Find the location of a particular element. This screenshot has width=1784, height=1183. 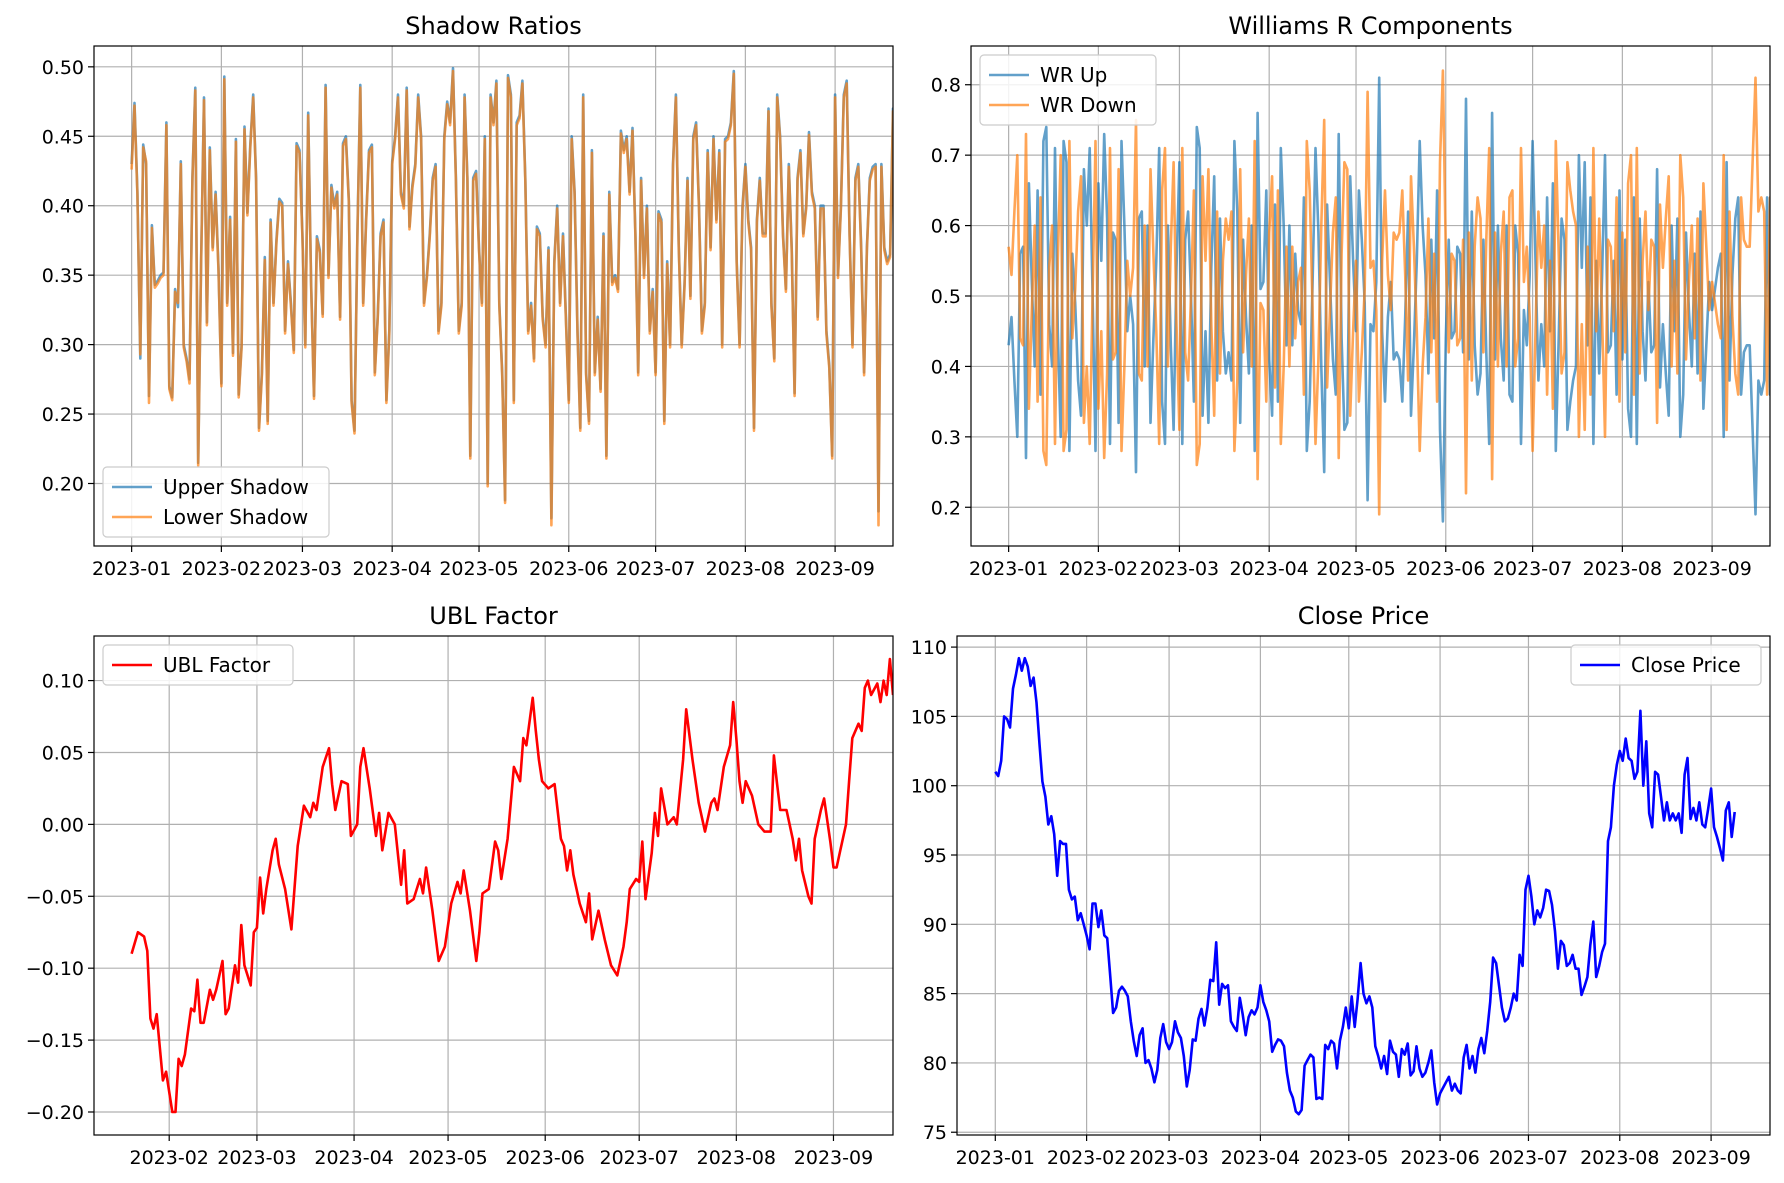

y-tick-label: 0.10 is located at coordinates (63, 682).